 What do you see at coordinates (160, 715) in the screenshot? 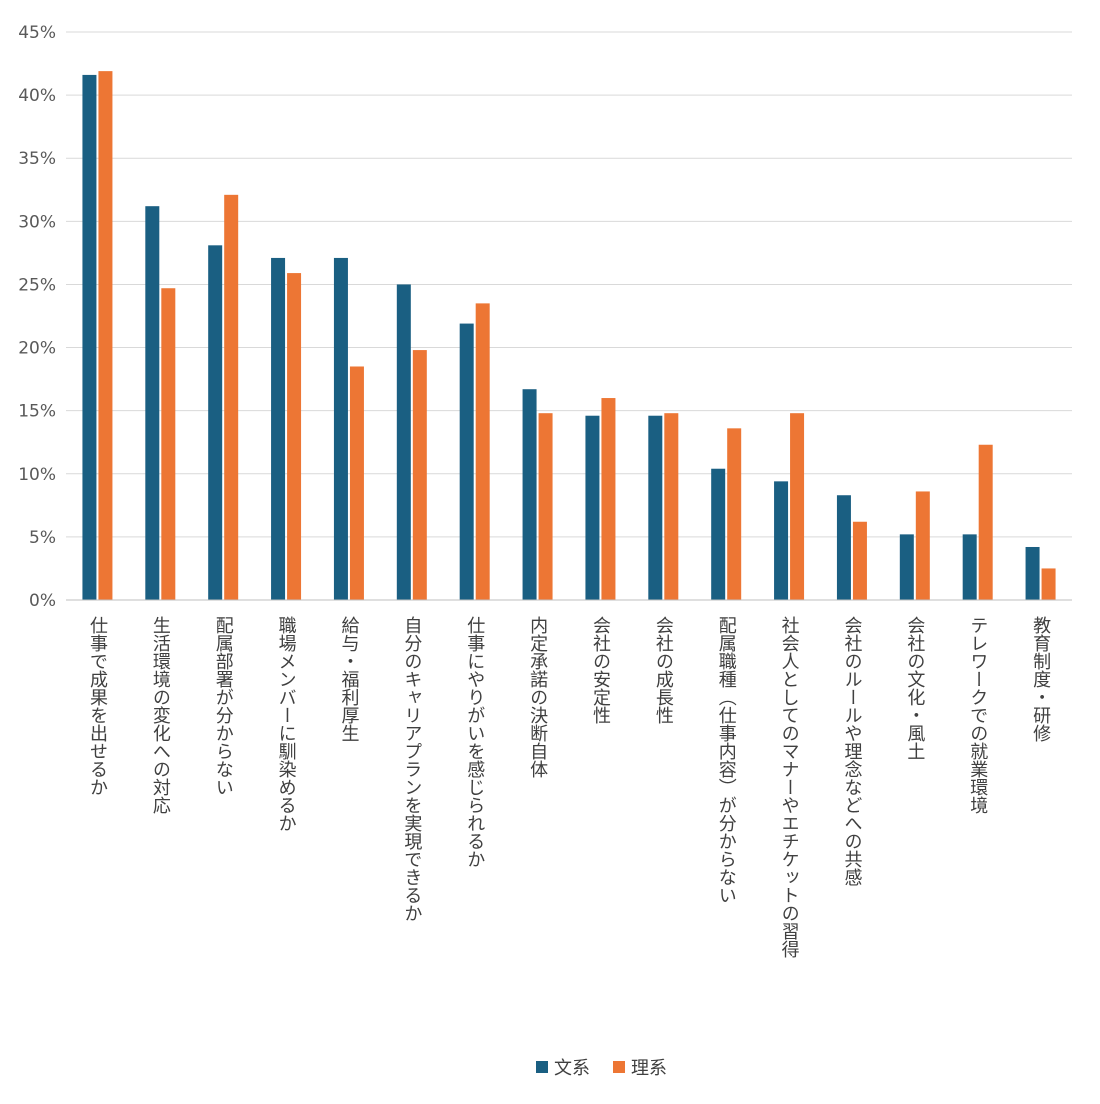
I see `category-label: 生活環境の変化への対応` at bounding box center [160, 715].